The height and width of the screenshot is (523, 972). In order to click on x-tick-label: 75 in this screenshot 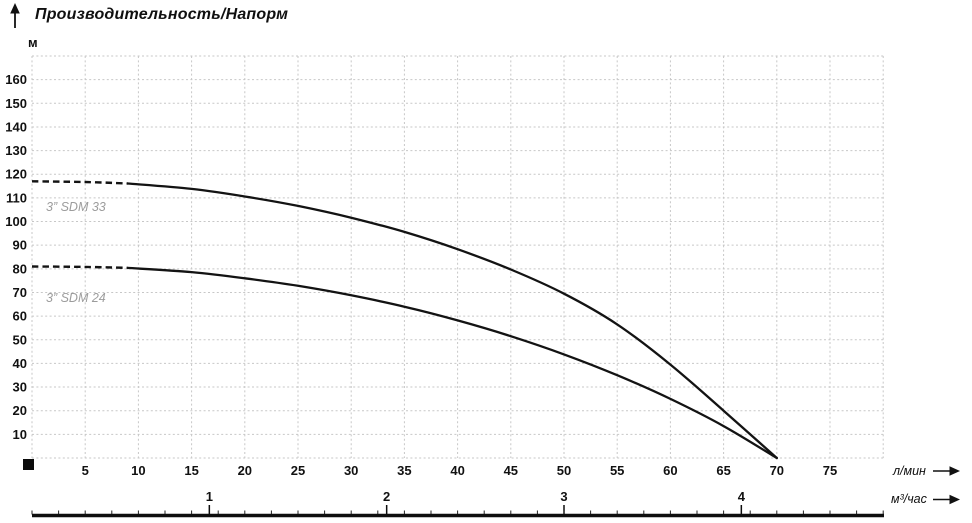, I will do `click(830, 470)`.